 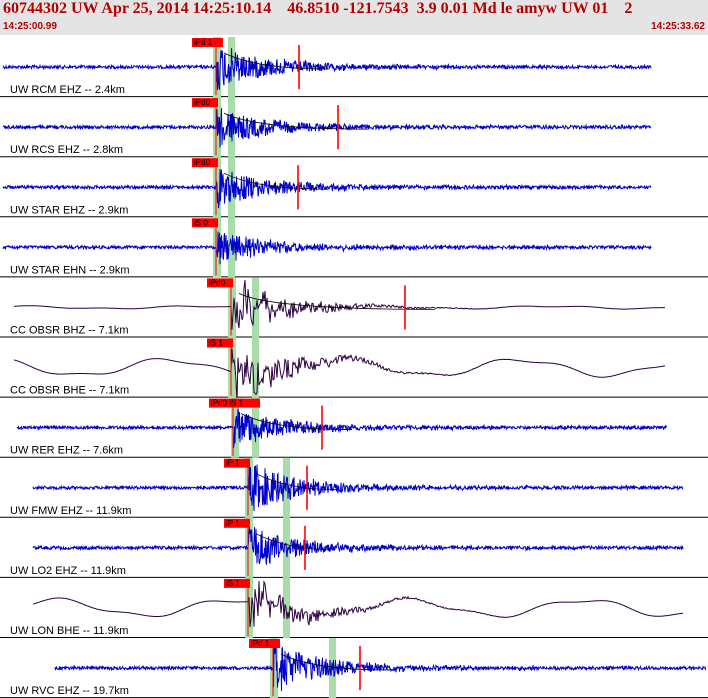 What do you see at coordinates (227, 403) in the screenshot?
I see `pick-label: iPd0 iS 1` at bounding box center [227, 403].